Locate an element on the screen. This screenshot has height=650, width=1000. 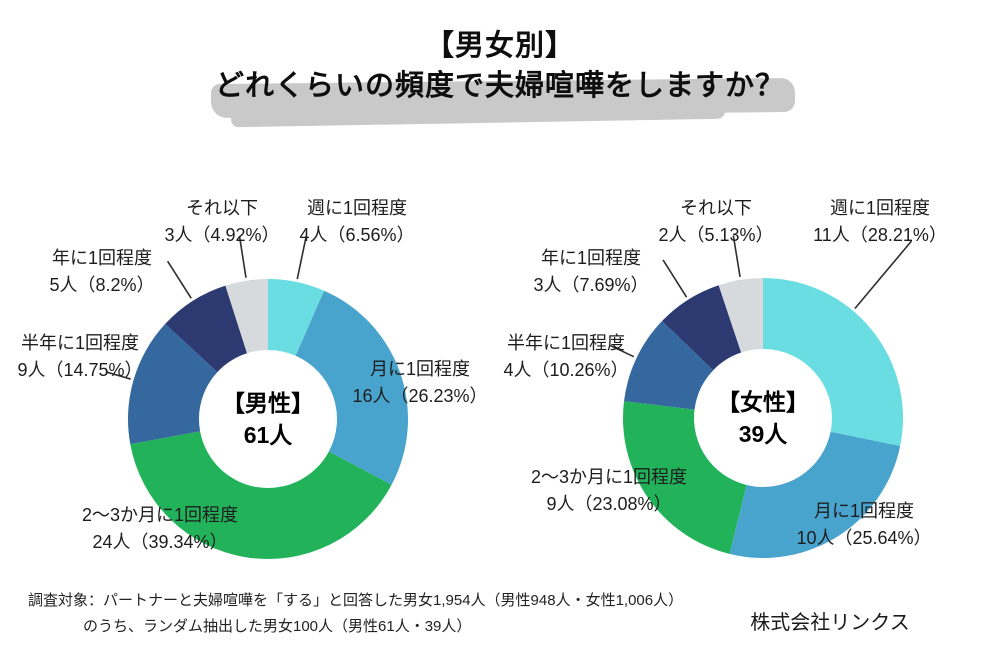
chart-title: 【男女別】 どれくらいの頻度で夫婦喧嘩をしますか？ is located at coordinates (500, 66).